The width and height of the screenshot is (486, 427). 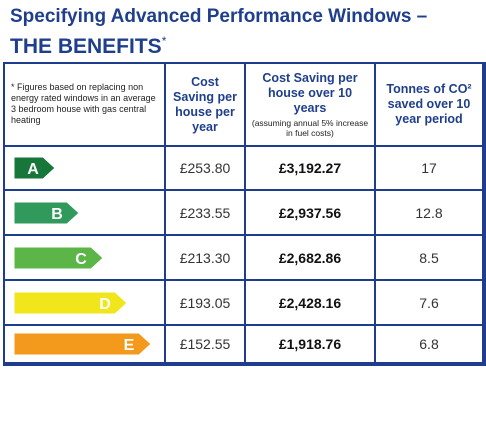 I want to click on rating-cell: C, so click(x=84, y=257).